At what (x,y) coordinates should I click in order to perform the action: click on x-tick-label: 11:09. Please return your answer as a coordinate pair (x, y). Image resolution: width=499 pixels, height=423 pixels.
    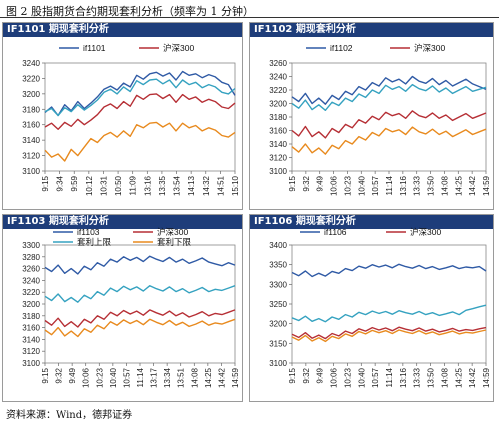
    Looking at the image, I should click on (133, 185).